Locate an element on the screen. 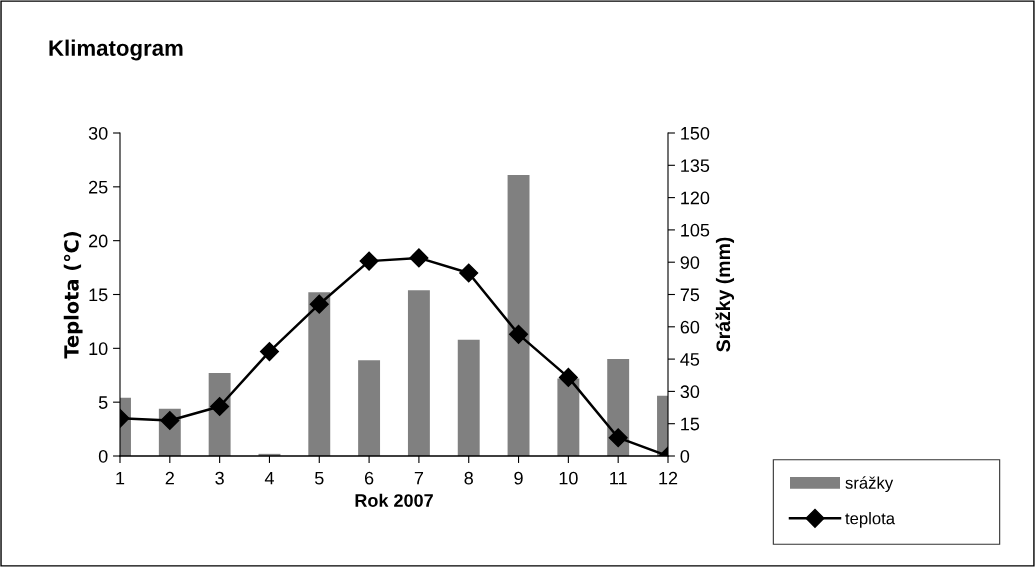 This screenshot has width=1036, height=567. y-axis-title: Teplota (℃) is located at coordinates (73, 295).